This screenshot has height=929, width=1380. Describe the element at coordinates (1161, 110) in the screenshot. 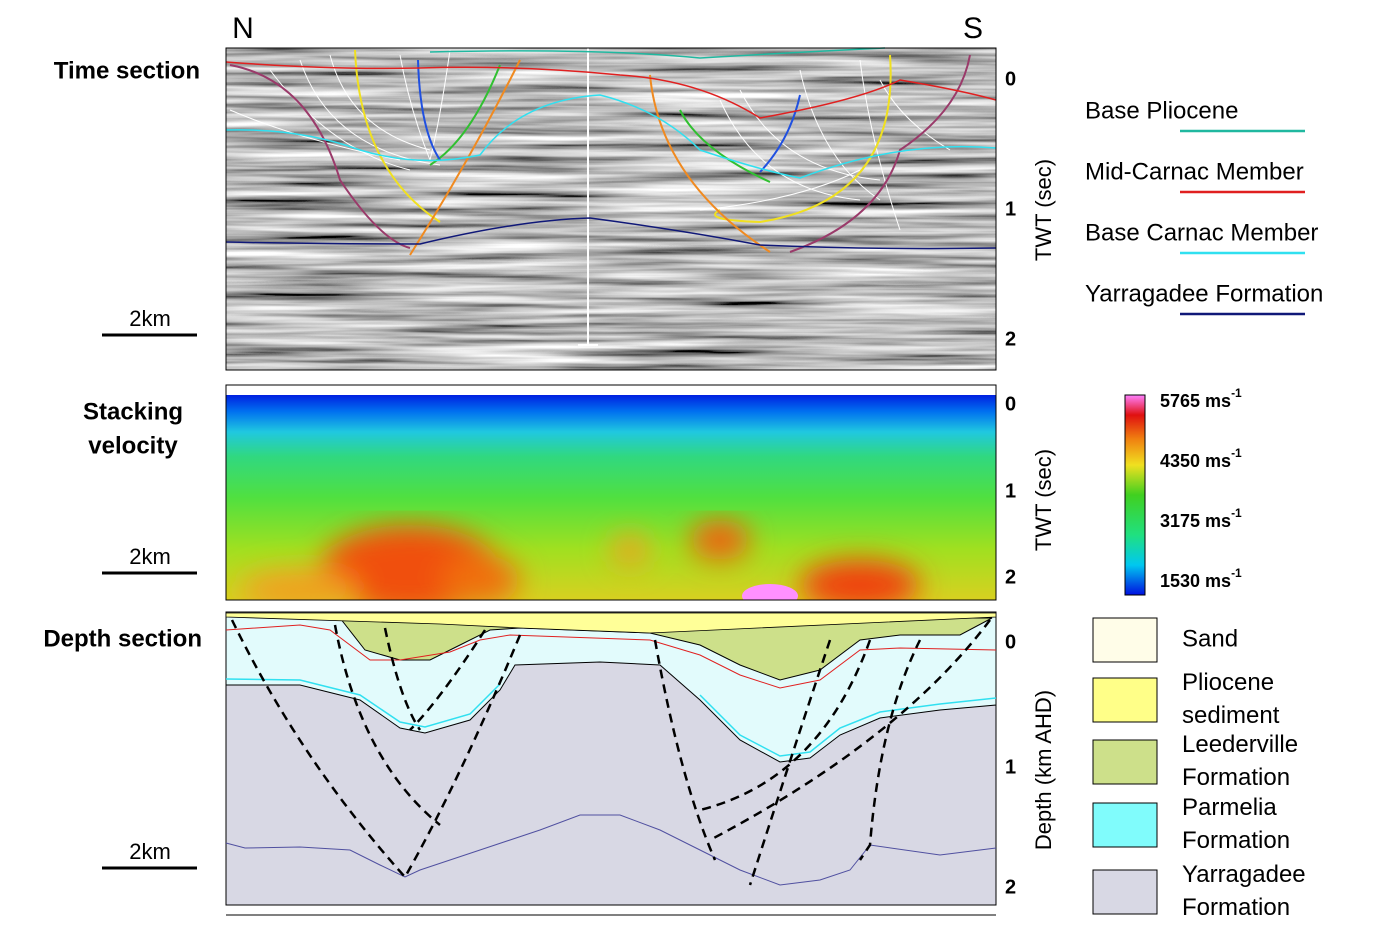

I see `legend-label: Base Pliocene` at that location.